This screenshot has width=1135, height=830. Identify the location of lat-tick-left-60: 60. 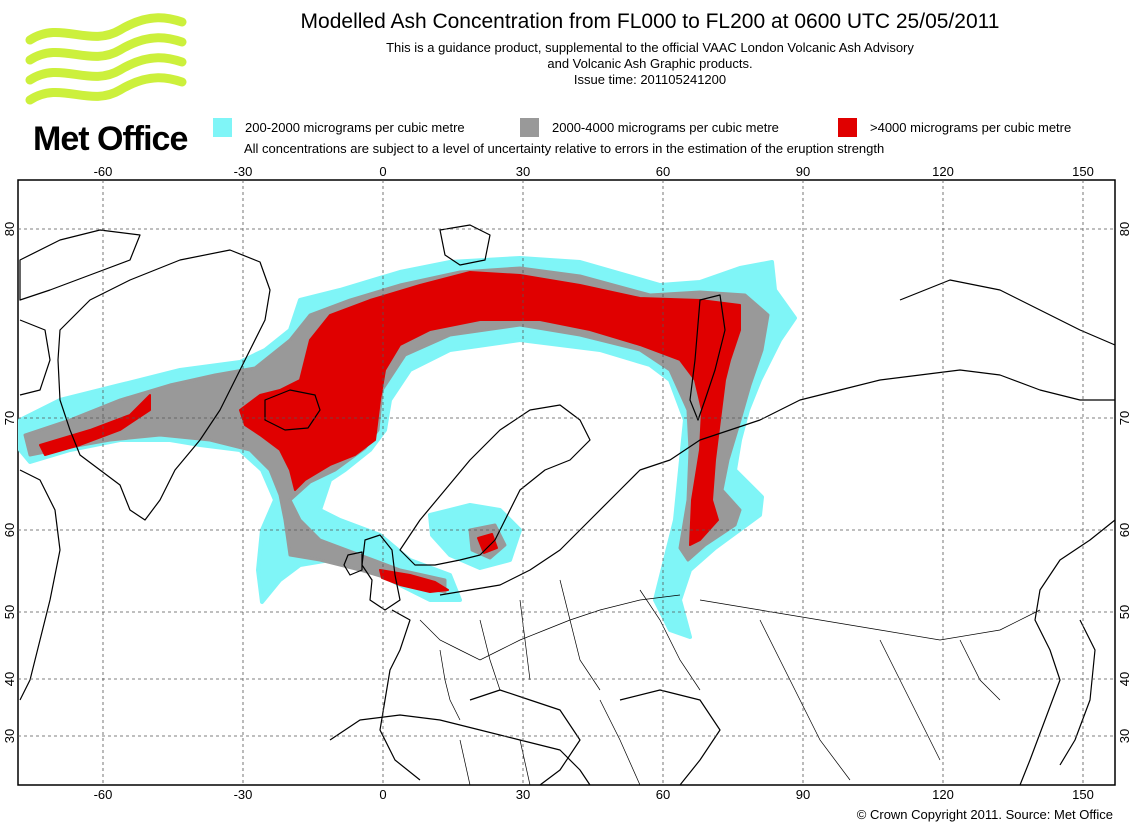
(9, 530).